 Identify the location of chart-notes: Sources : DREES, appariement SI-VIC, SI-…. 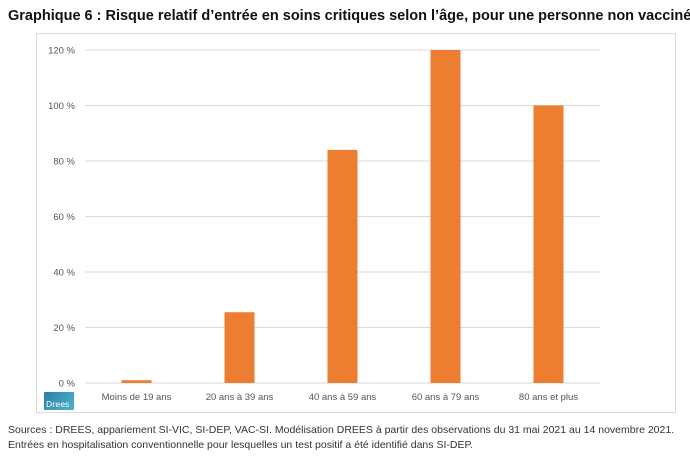
(341, 438).